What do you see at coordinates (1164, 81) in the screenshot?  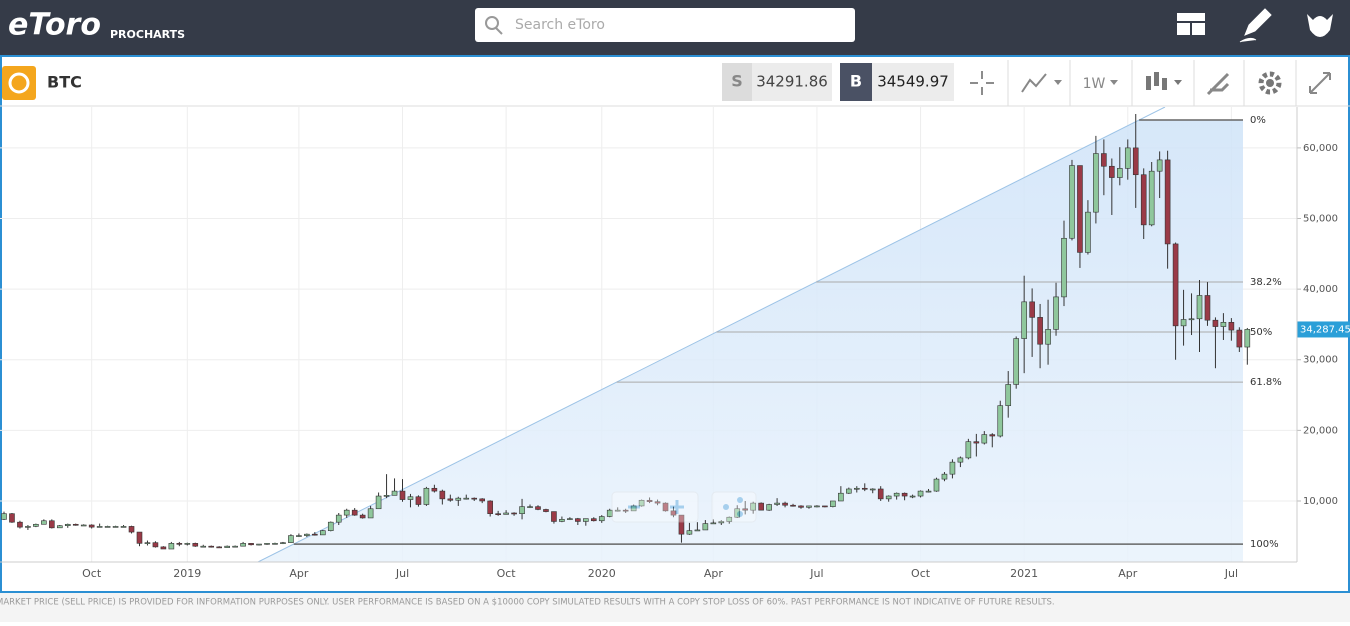 I see `candle-type-button` at bounding box center [1164, 81].